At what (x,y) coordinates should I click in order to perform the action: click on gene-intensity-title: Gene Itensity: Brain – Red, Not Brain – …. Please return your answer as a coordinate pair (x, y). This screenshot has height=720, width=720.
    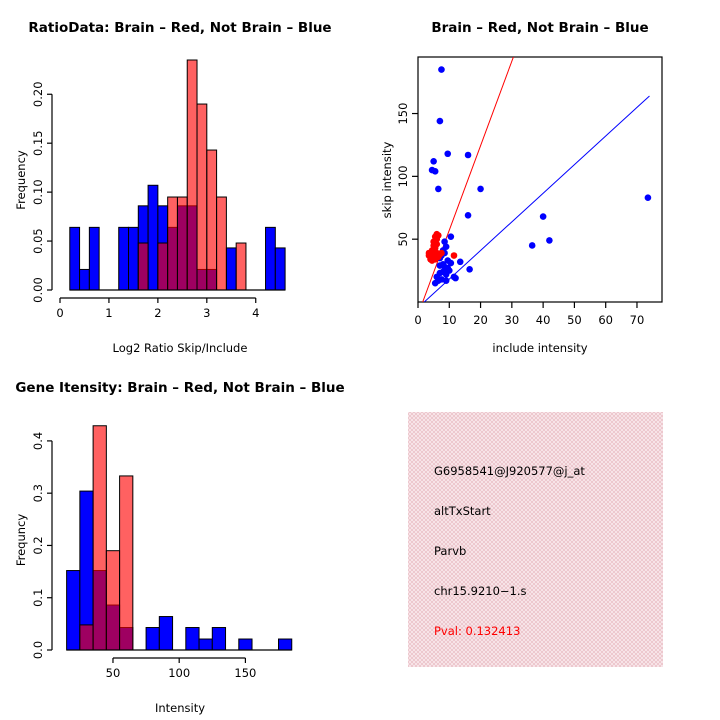
    Looking at the image, I should click on (180, 388).